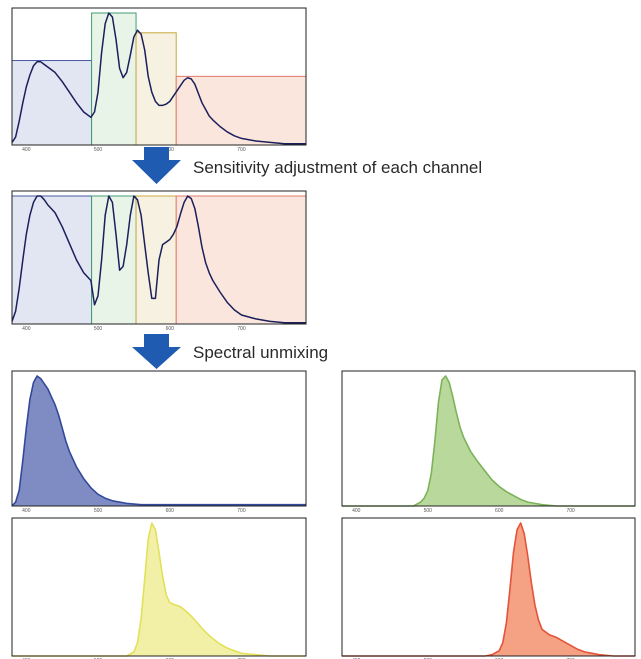 This screenshot has height=659, width=641. I want to click on step-label-sensitivity-adjustment: Sensitivity adjustment of each channel, so click(338, 167).